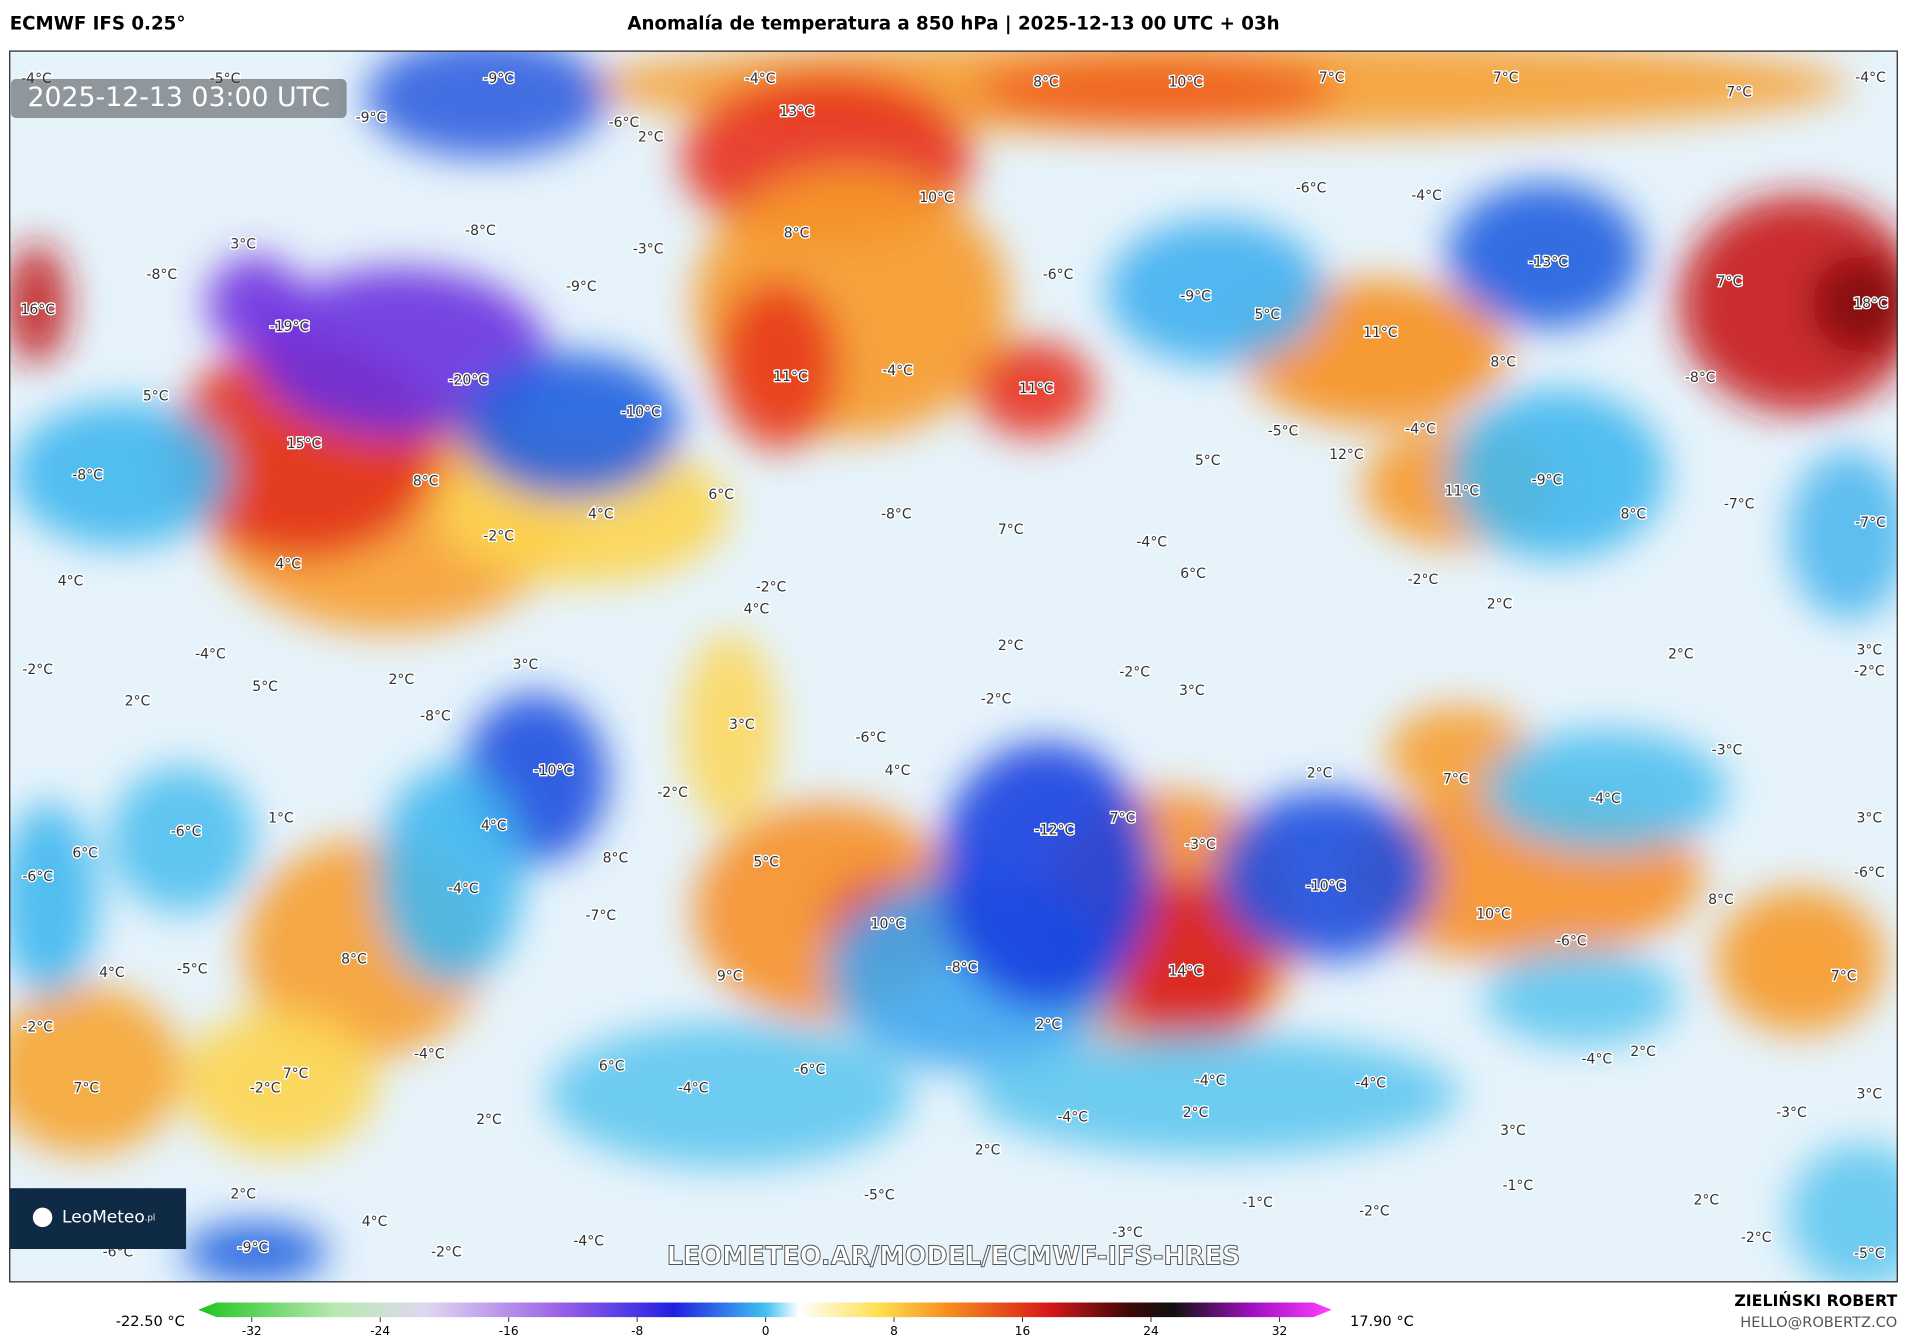 This screenshot has height=1343, width=1907. What do you see at coordinates (1279, 1331) in the screenshot?
I see `colorbar-tick-label: 32` at bounding box center [1279, 1331].